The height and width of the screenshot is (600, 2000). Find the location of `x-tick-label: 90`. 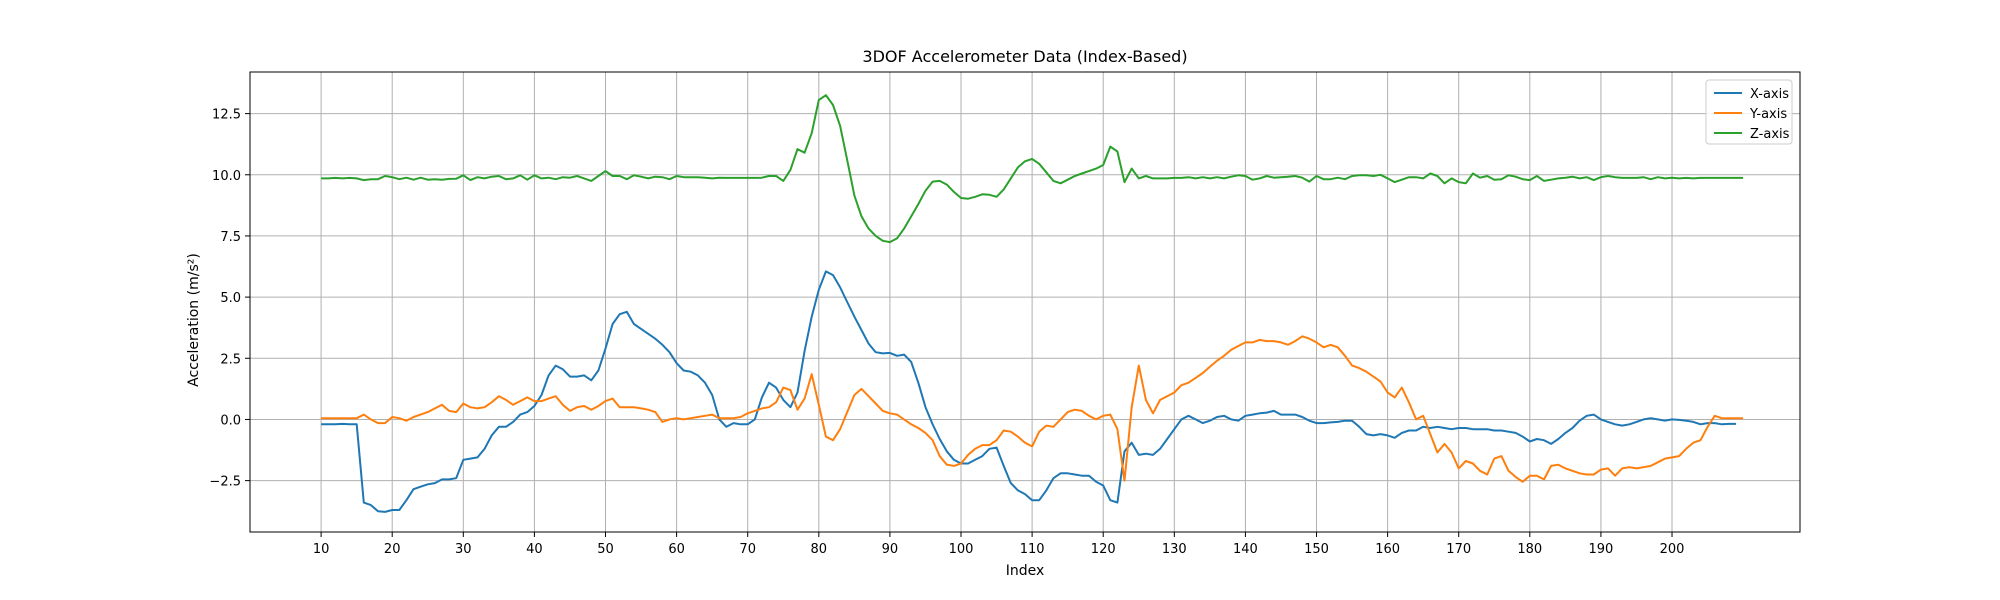

x-tick-label: 90 is located at coordinates (890, 549).